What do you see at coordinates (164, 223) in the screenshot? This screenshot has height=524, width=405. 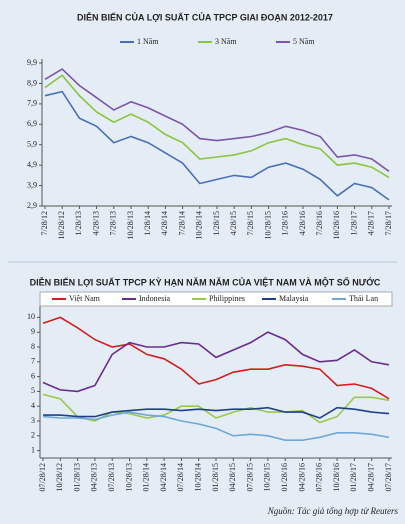 I see `x-tick-label: 4/28/14` at bounding box center [164, 223].